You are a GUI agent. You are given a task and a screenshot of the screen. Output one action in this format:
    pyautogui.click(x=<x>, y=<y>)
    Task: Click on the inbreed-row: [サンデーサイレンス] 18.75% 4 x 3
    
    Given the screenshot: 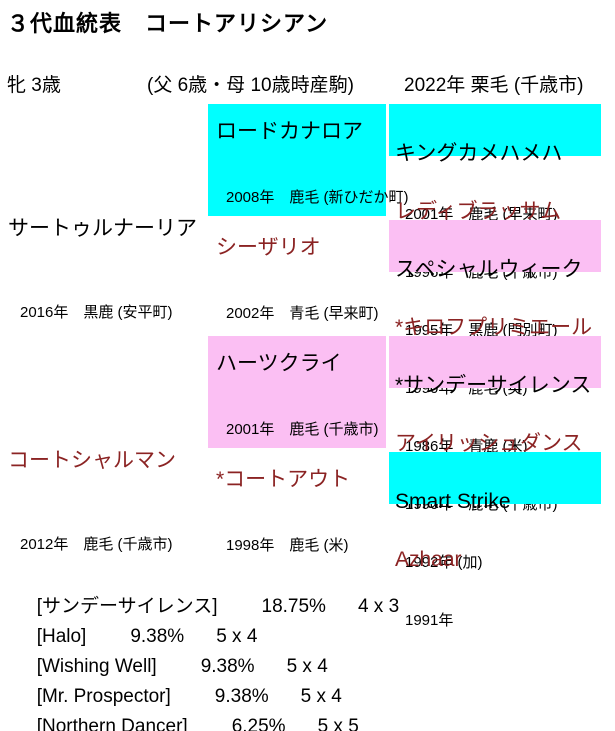 What is the action you would take?
    pyautogui.click(x=202, y=589)
    